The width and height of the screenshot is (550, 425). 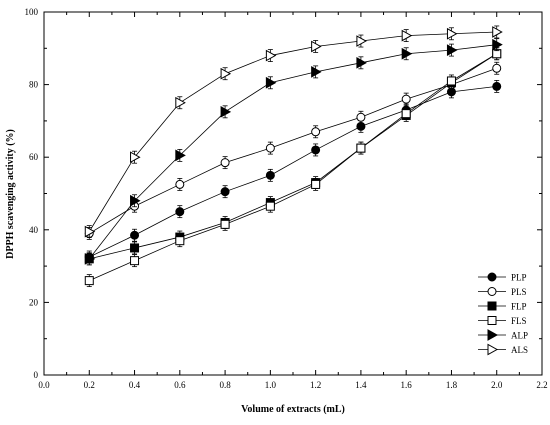 I want to click on y-tick-label: 100, so click(x=32, y=12).